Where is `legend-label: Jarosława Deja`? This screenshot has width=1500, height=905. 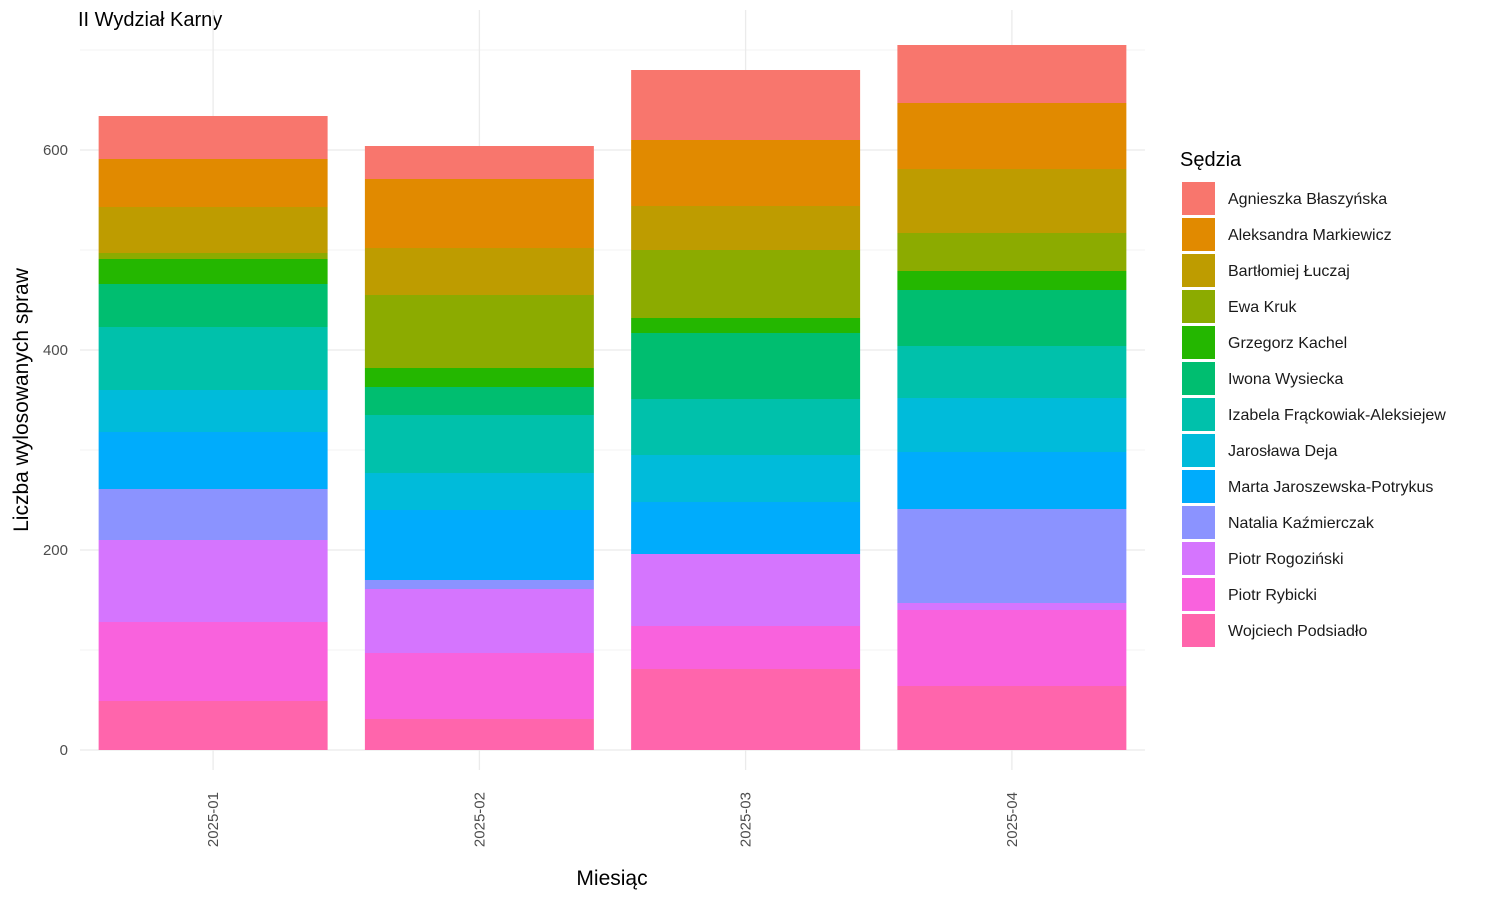 legend-label: Jarosława Deja is located at coordinates (1282, 451).